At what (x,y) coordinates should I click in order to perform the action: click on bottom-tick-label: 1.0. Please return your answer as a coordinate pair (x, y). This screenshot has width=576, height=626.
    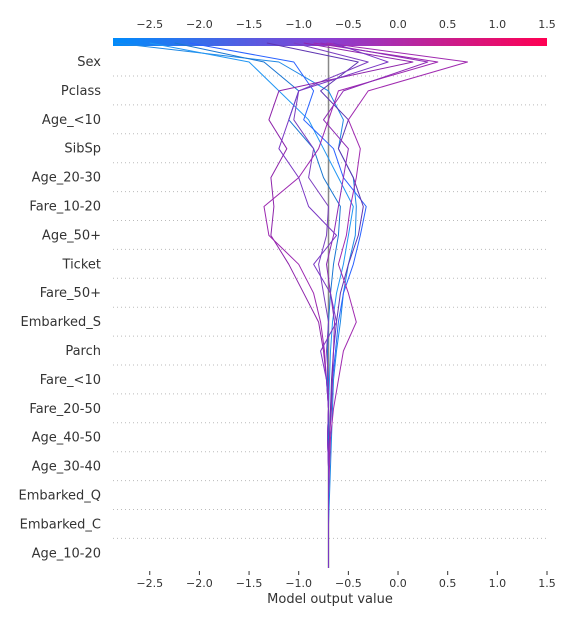
    Looking at the image, I should click on (498, 583).